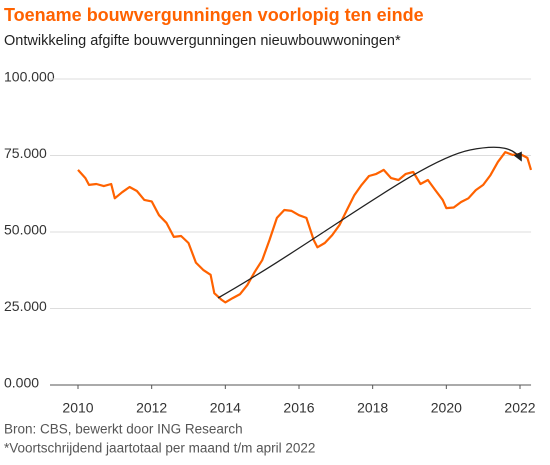 The image size is (550, 465). What do you see at coordinates (21, 383) in the screenshot?
I see `y-tick-label: 0.000` at bounding box center [21, 383].